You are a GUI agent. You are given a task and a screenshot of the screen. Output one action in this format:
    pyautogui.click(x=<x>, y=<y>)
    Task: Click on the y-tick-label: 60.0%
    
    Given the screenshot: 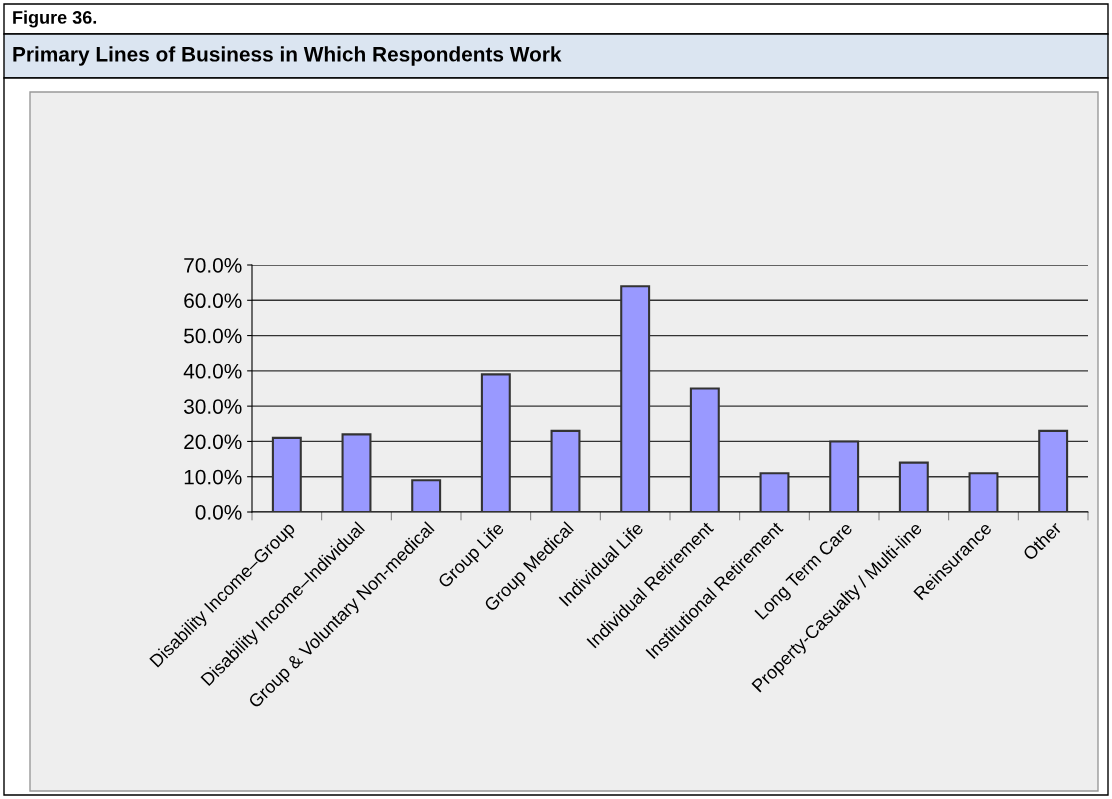 What is the action you would take?
    pyautogui.click(x=213, y=301)
    